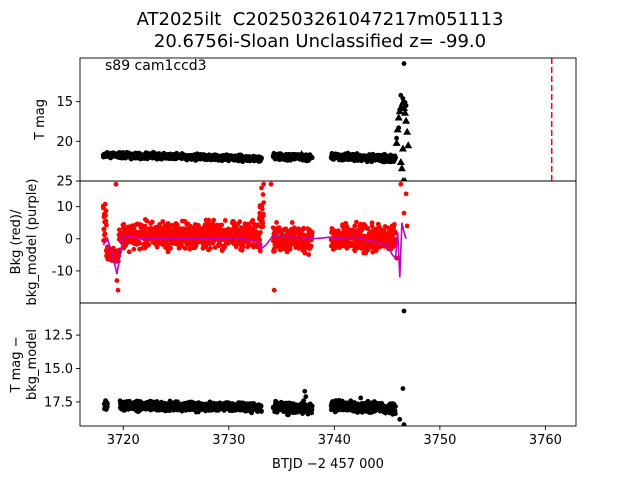 The image size is (640, 480). Describe the element at coordinates (32, 242) in the screenshot. I see `y-axis-label-line: bkg_model (purple)` at that location.